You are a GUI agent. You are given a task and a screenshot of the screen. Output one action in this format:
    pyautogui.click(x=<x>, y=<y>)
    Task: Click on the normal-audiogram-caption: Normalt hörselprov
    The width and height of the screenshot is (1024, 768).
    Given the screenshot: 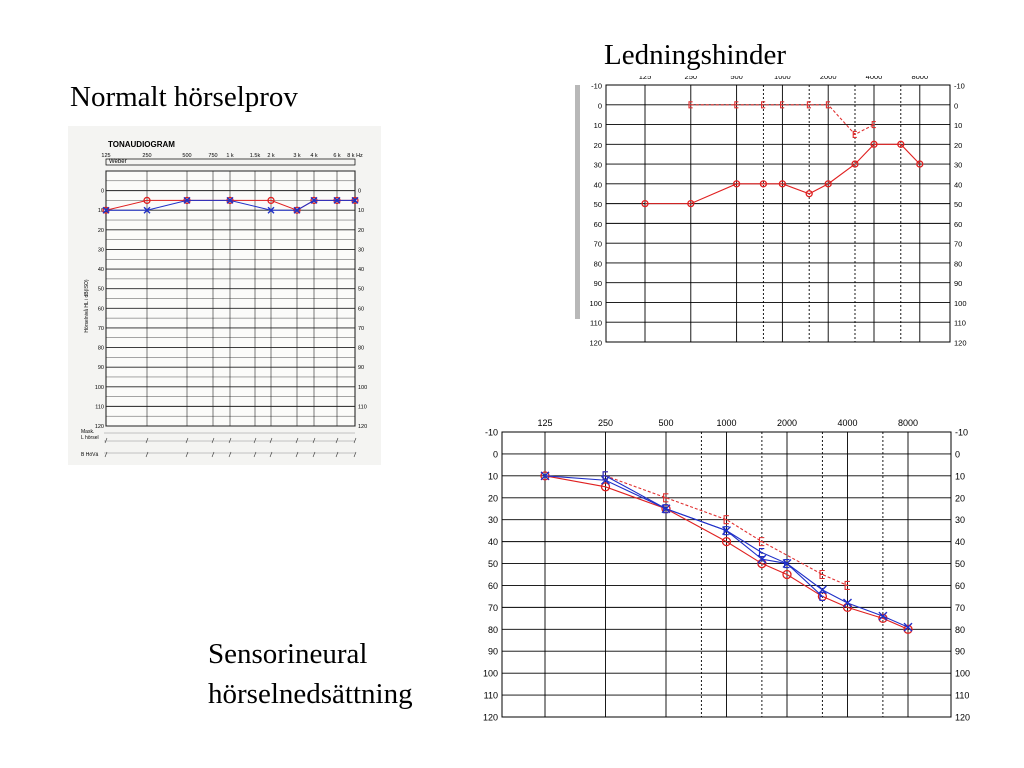 What is the action you would take?
    pyautogui.click(x=184, y=97)
    